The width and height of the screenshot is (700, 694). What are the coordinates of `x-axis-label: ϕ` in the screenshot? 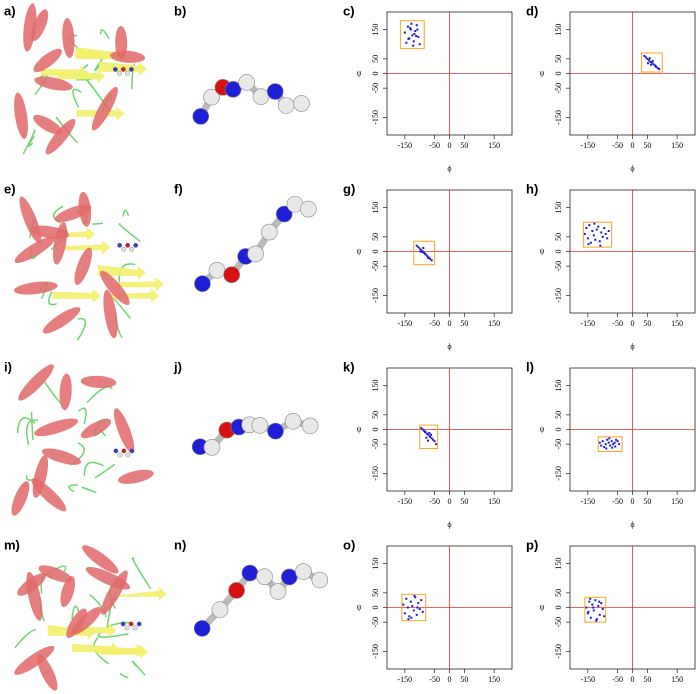 It's located at (449, 524).